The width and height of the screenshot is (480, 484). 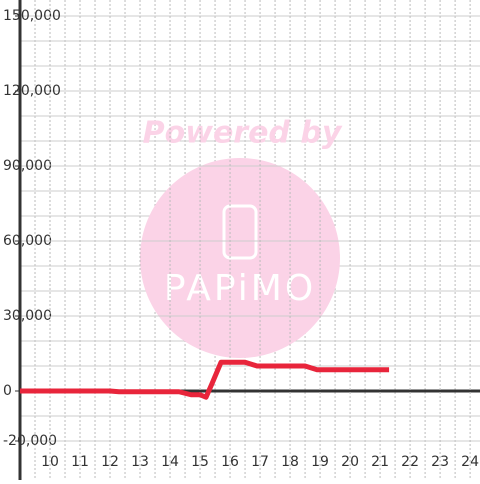 What do you see at coordinates (27, 166) in the screenshot?
I see `y-tick-label: 90,000` at bounding box center [27, 166].